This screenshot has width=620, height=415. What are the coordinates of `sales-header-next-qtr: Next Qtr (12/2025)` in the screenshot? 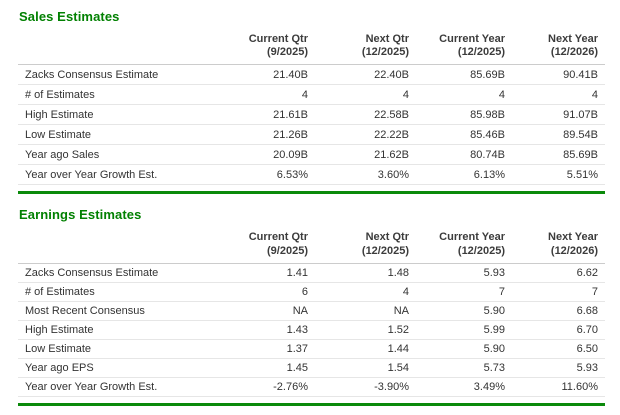 It's located at (358, 48).